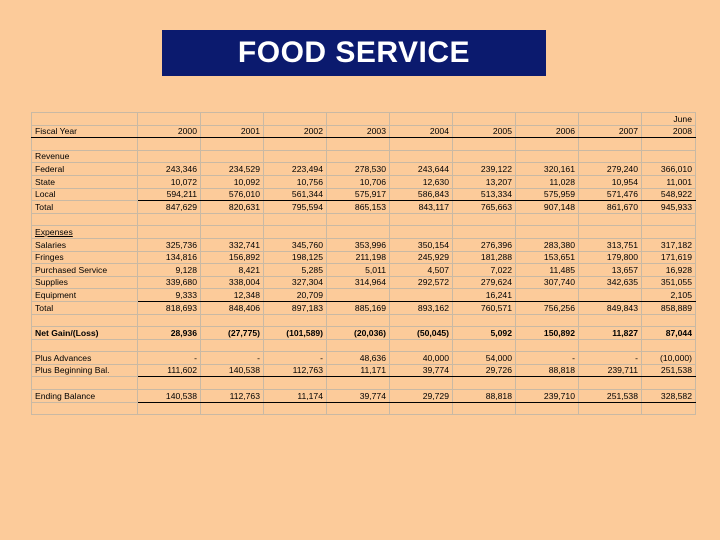 This screenshot has height=540, width=720. I want to click on table-cell: 2004, so click(421, 131).